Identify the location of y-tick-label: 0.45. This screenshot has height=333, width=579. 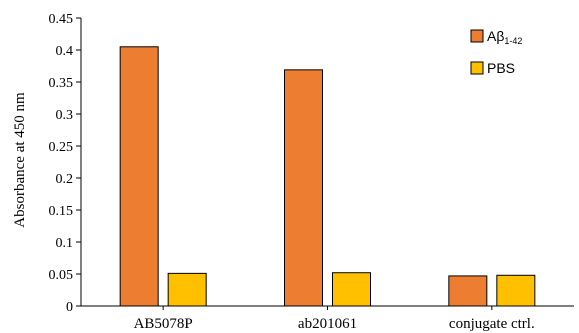
(61, 19).